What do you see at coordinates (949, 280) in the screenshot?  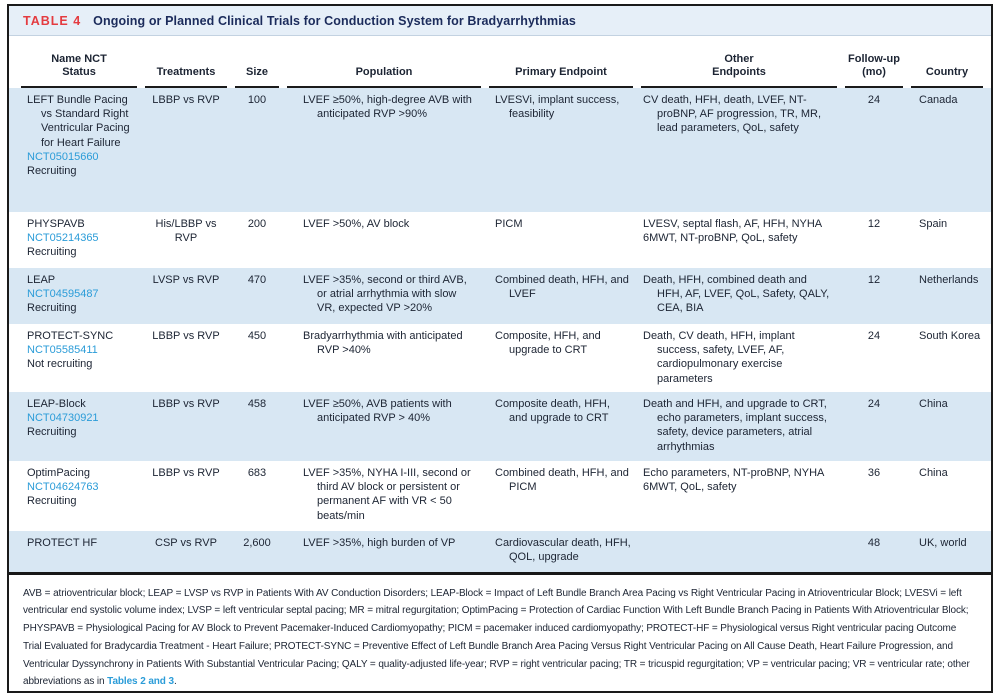 I see `country-cell: Netherlands` at bounding box center [949, 280].